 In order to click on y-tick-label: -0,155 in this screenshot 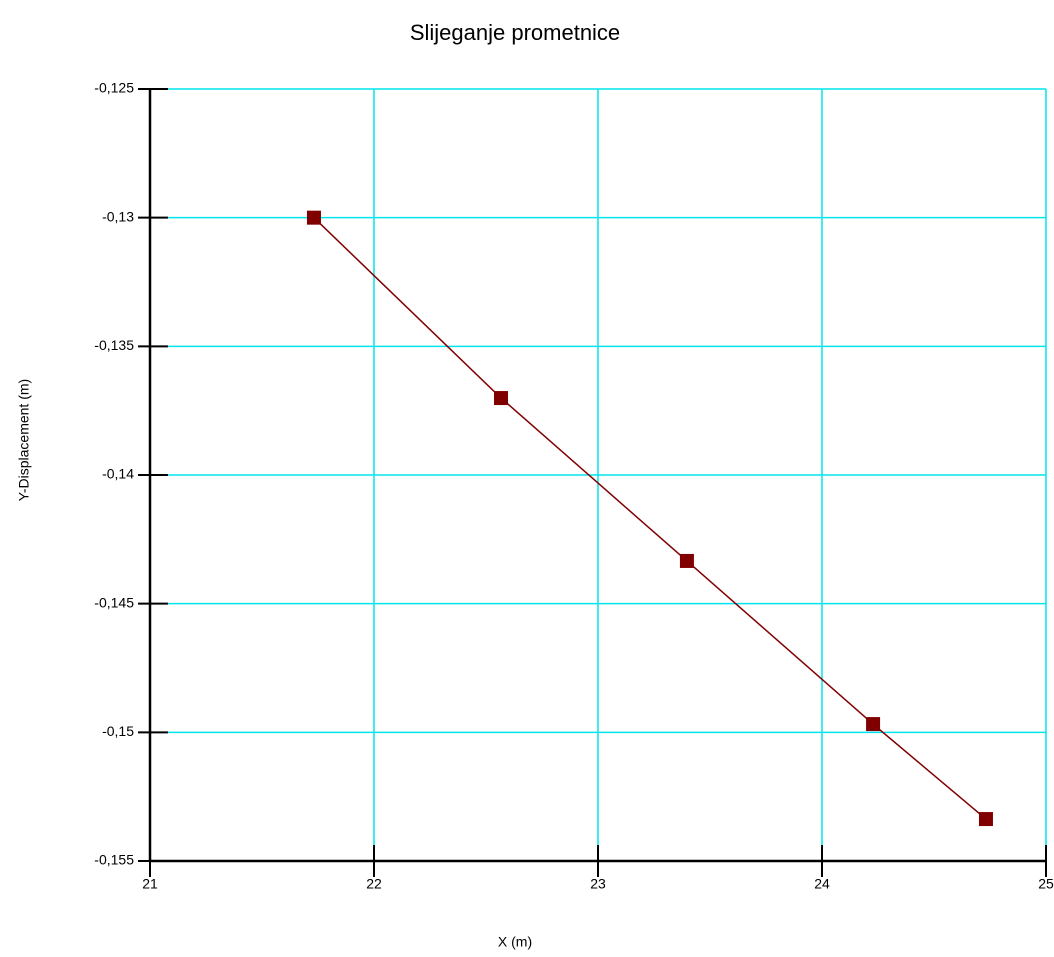, I will do `click(114, 860)`.